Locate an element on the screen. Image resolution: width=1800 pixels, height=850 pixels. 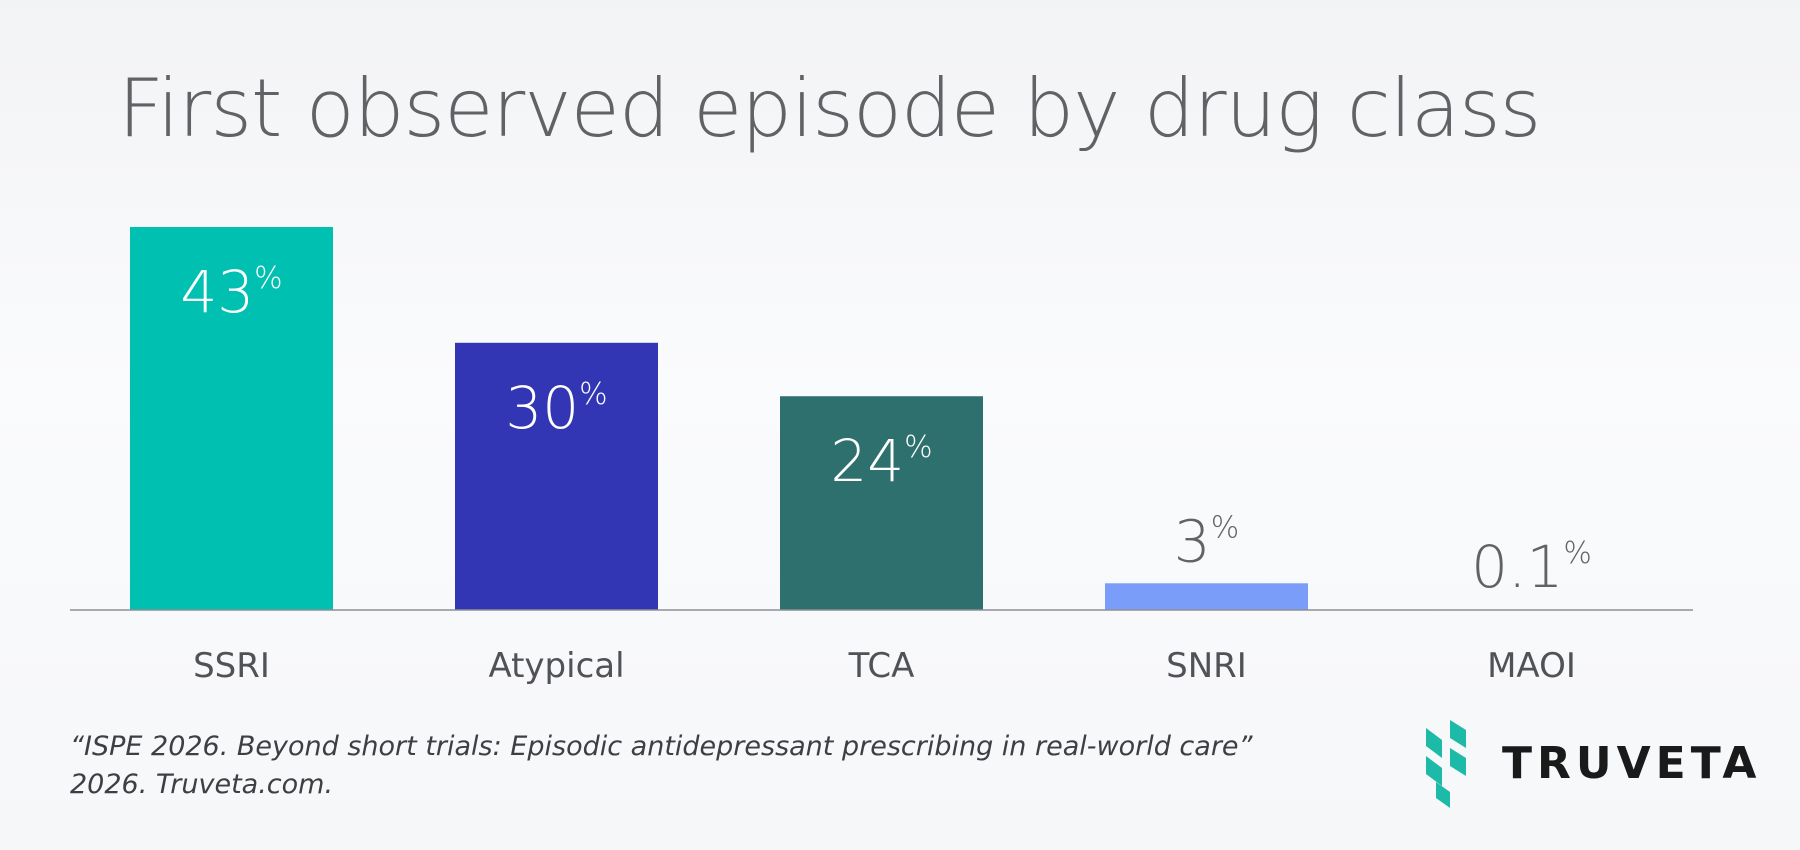
bar-atypical is located at coordinates (556, 476).